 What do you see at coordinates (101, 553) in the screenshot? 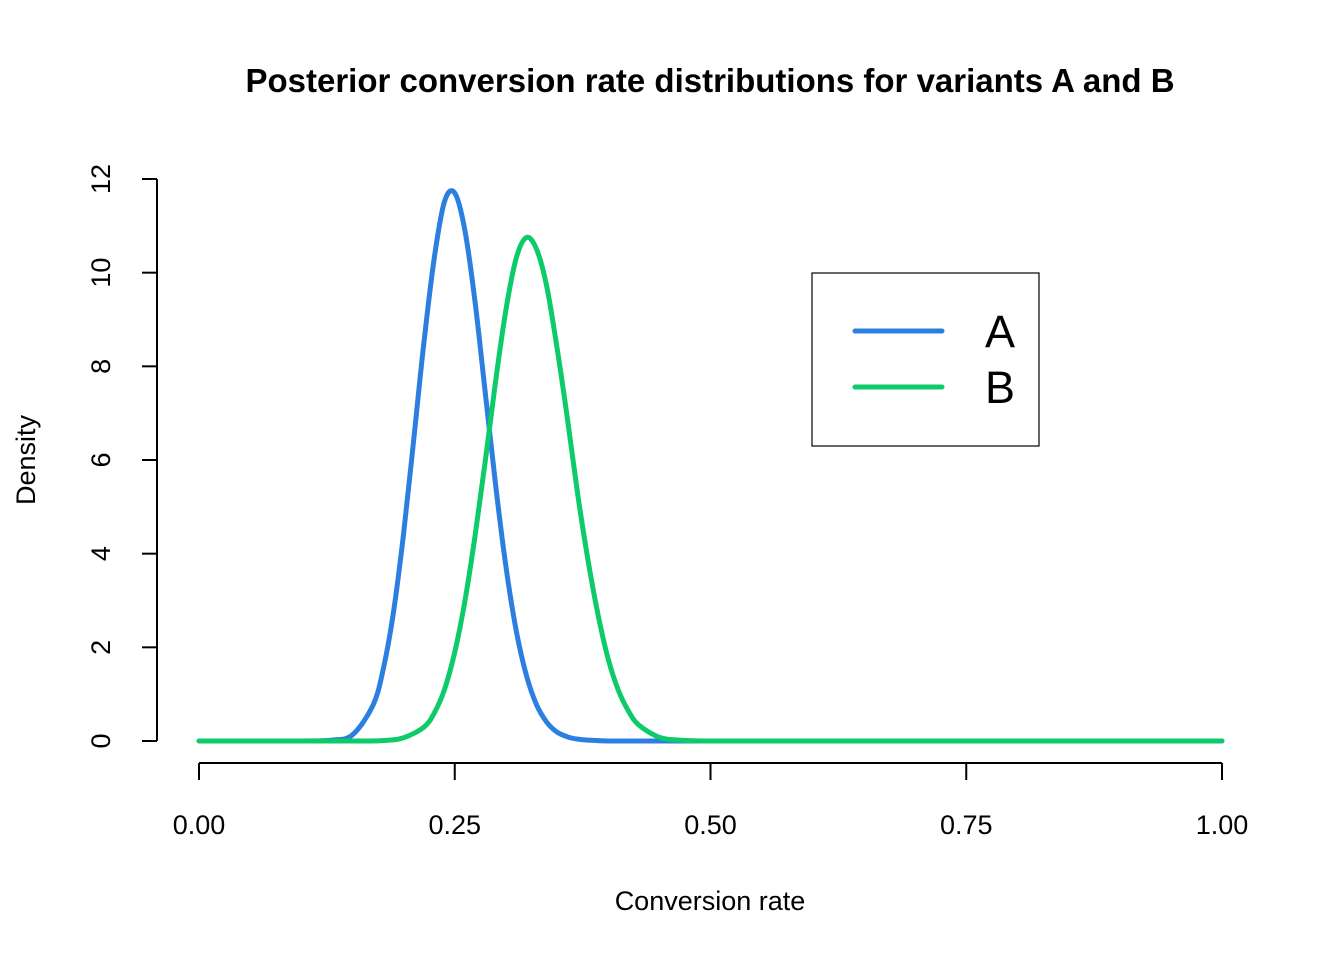
I see `y-tick-label: 4` at bounding box center [101, 553].